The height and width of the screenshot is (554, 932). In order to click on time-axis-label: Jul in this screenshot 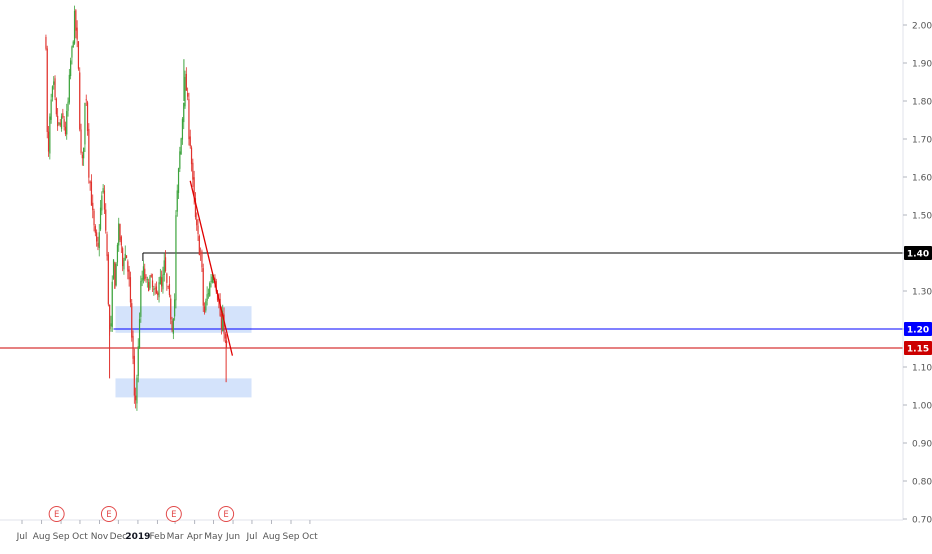, I will do `click(22, 537)`.